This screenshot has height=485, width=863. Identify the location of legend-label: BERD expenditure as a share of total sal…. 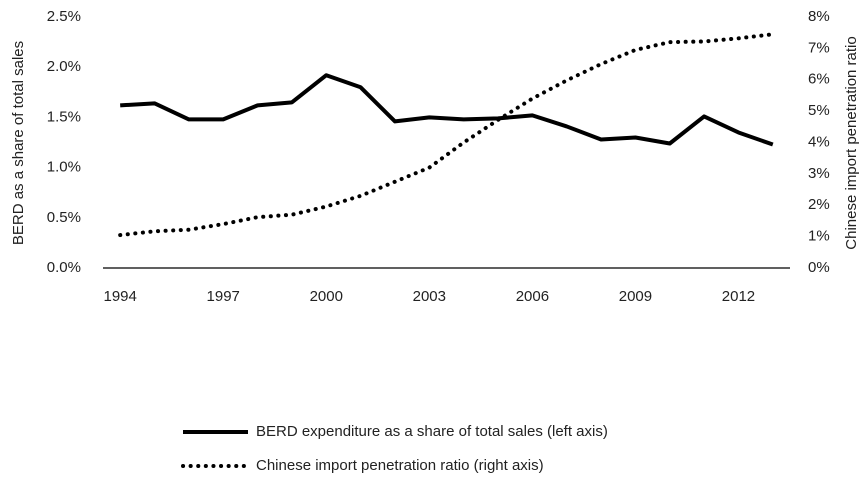
(432, 431).